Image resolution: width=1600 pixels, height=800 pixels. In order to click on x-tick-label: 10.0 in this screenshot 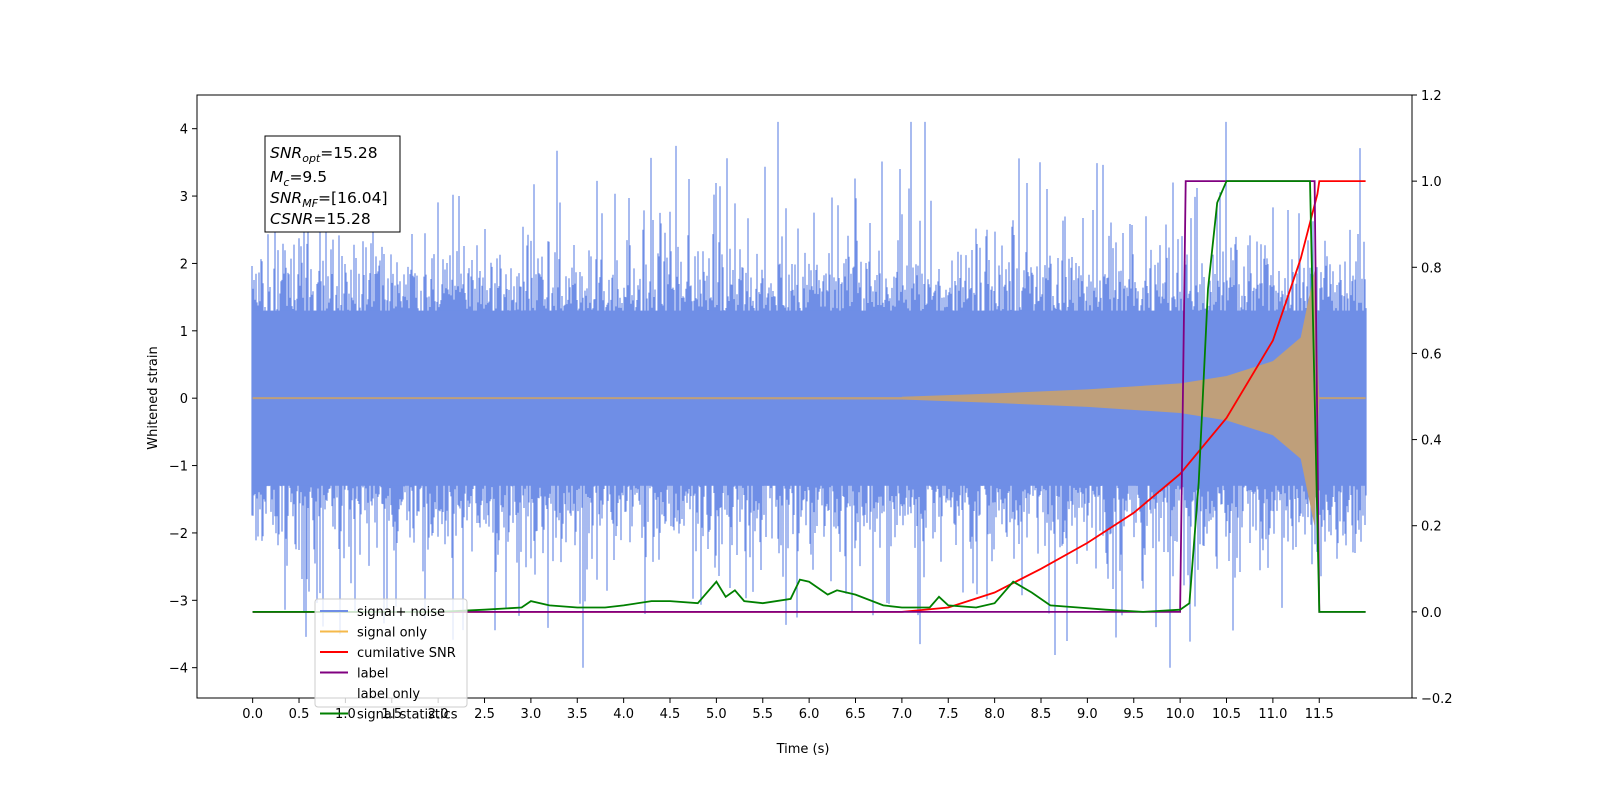, I will do `click(1180, 714)`.